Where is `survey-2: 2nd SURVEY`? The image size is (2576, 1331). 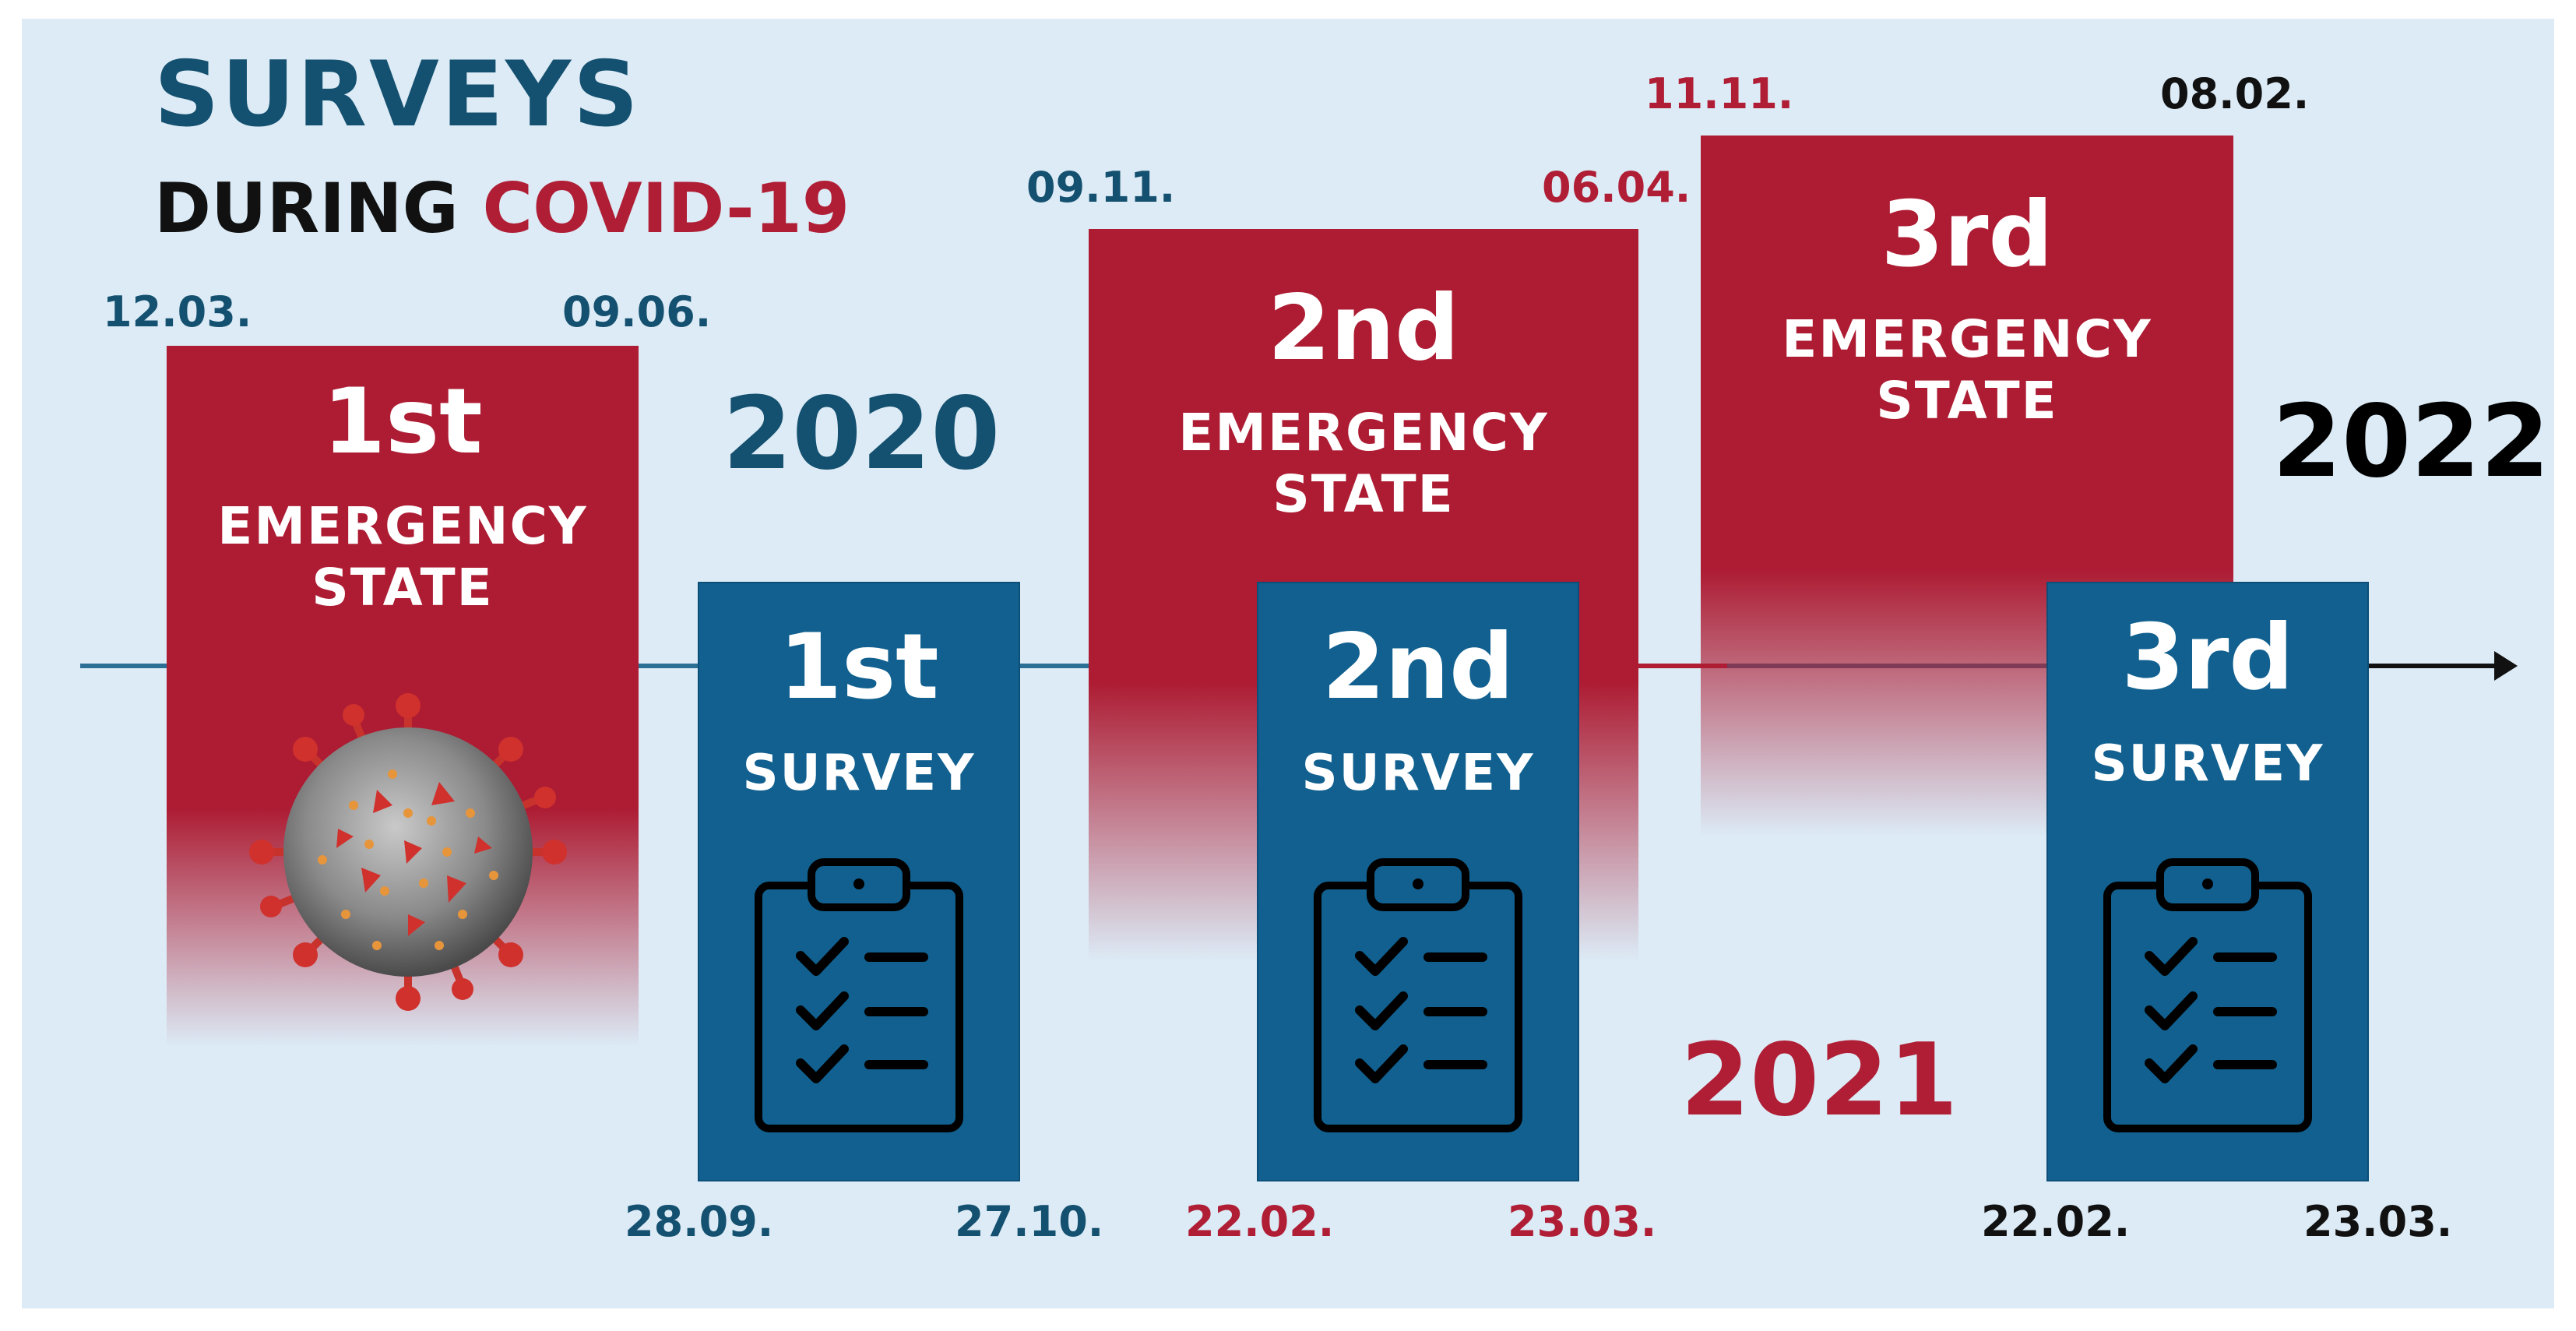
survey-2: 2nd SURVEY is located at coordinates (1418, 881).